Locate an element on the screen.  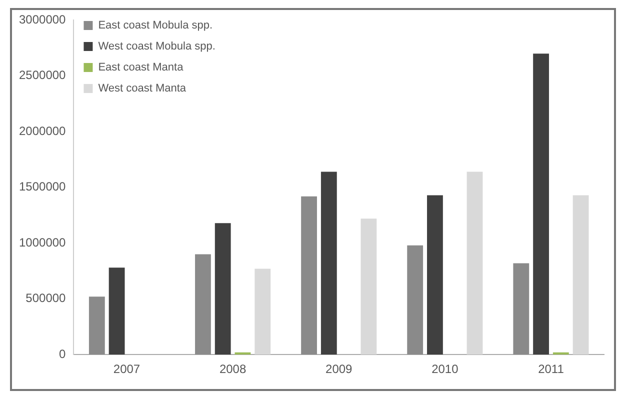
x-tick-label: 2010 is located at coordinates (445, 369).